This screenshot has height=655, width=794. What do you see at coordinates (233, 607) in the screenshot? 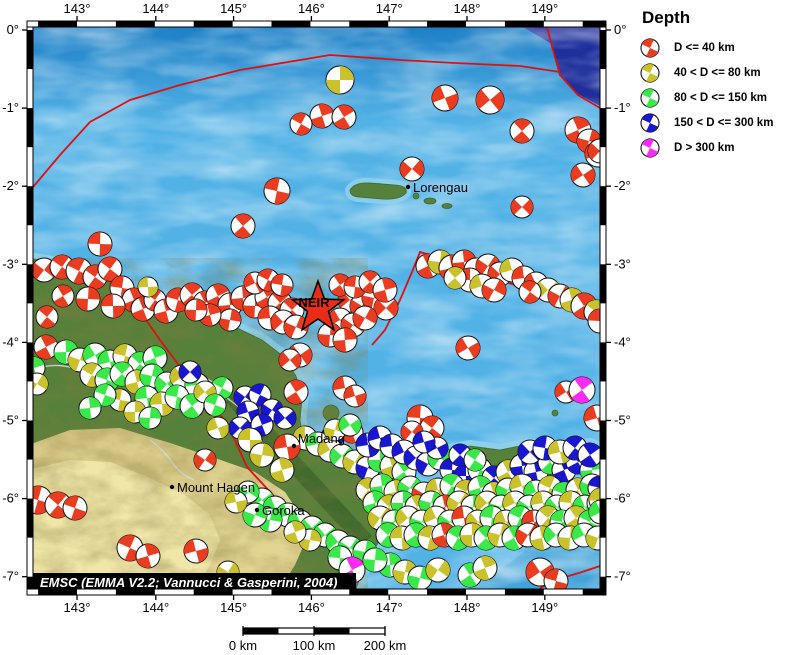
I see `lon-label-bottom: 145°` at bounding box center [233, 607].